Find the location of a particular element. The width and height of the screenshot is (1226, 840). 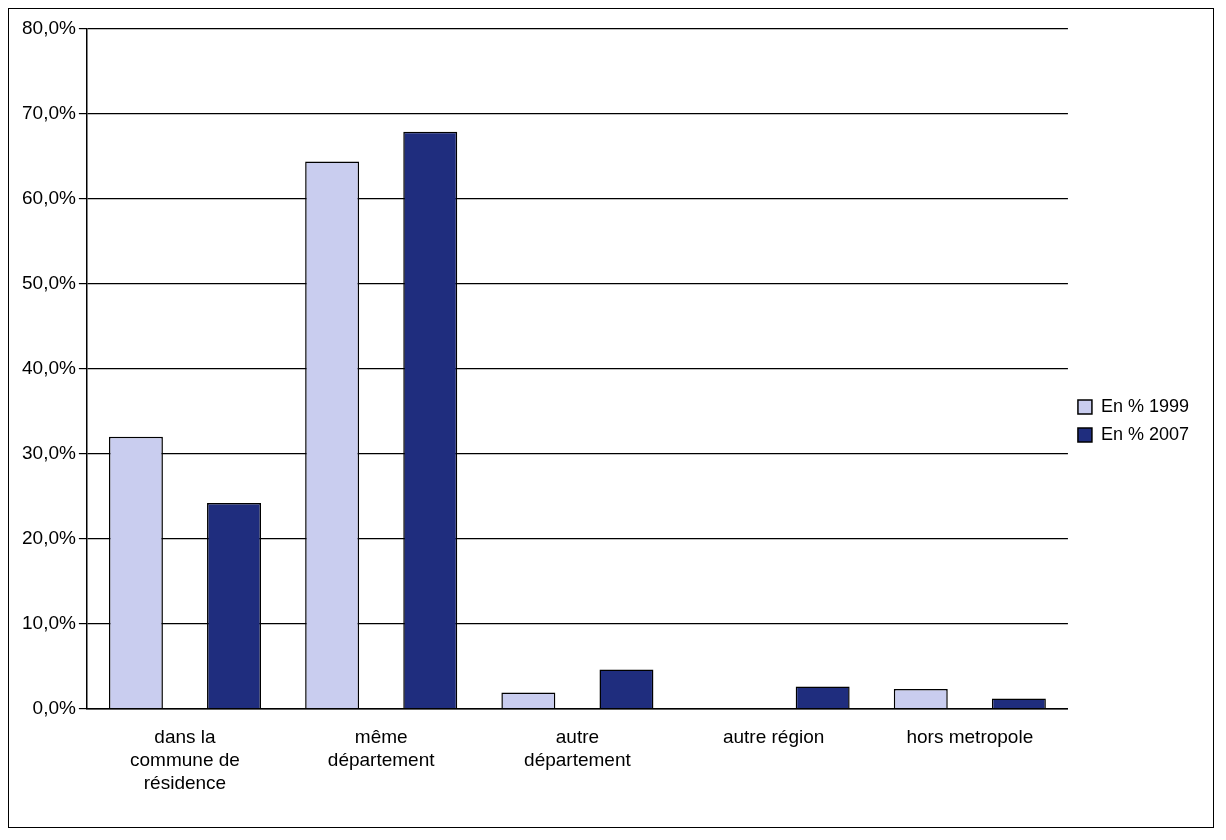

y-tick-label: 40,0% is located at coordinates (49, 368).